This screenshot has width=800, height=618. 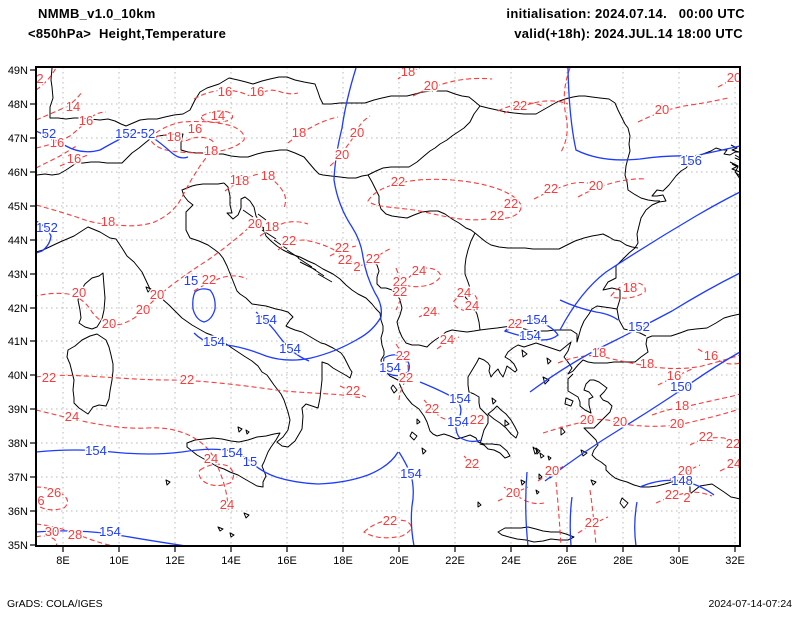 I want to click on y-axis-tick-label: 36N, so click(x=18, y=512).